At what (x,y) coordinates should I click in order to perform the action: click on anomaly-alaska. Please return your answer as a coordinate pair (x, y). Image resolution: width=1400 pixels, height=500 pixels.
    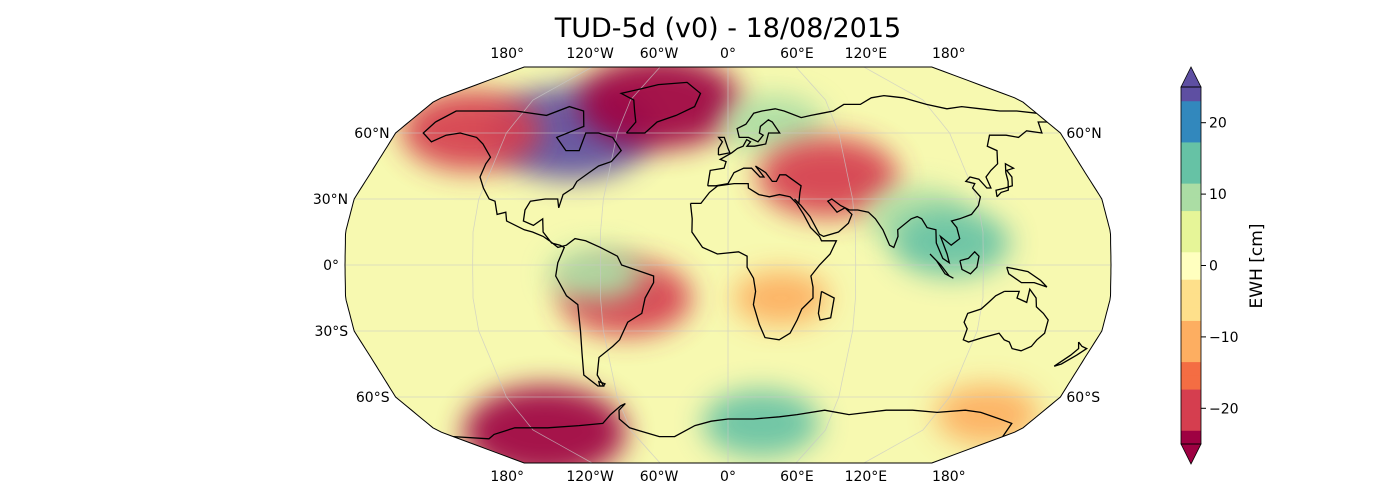
    Looking at the image, I should click on (471, 130).